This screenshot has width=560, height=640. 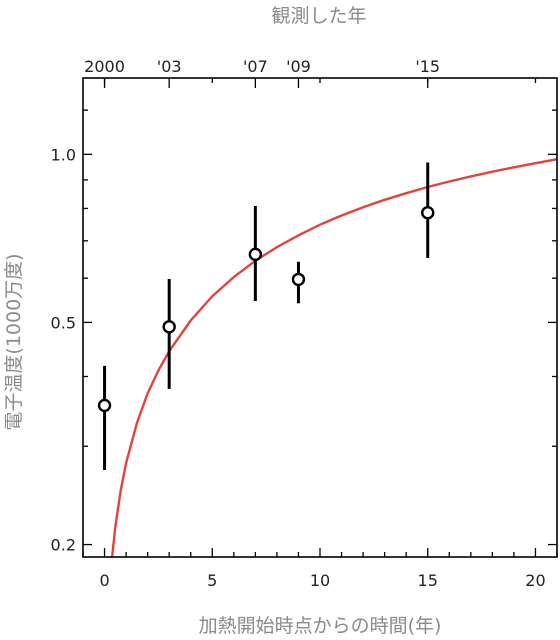 What do you see at coordinates (535, 580) in the screenshot?
I see `x-tick-label: 20` at bounding box center [535, 580].